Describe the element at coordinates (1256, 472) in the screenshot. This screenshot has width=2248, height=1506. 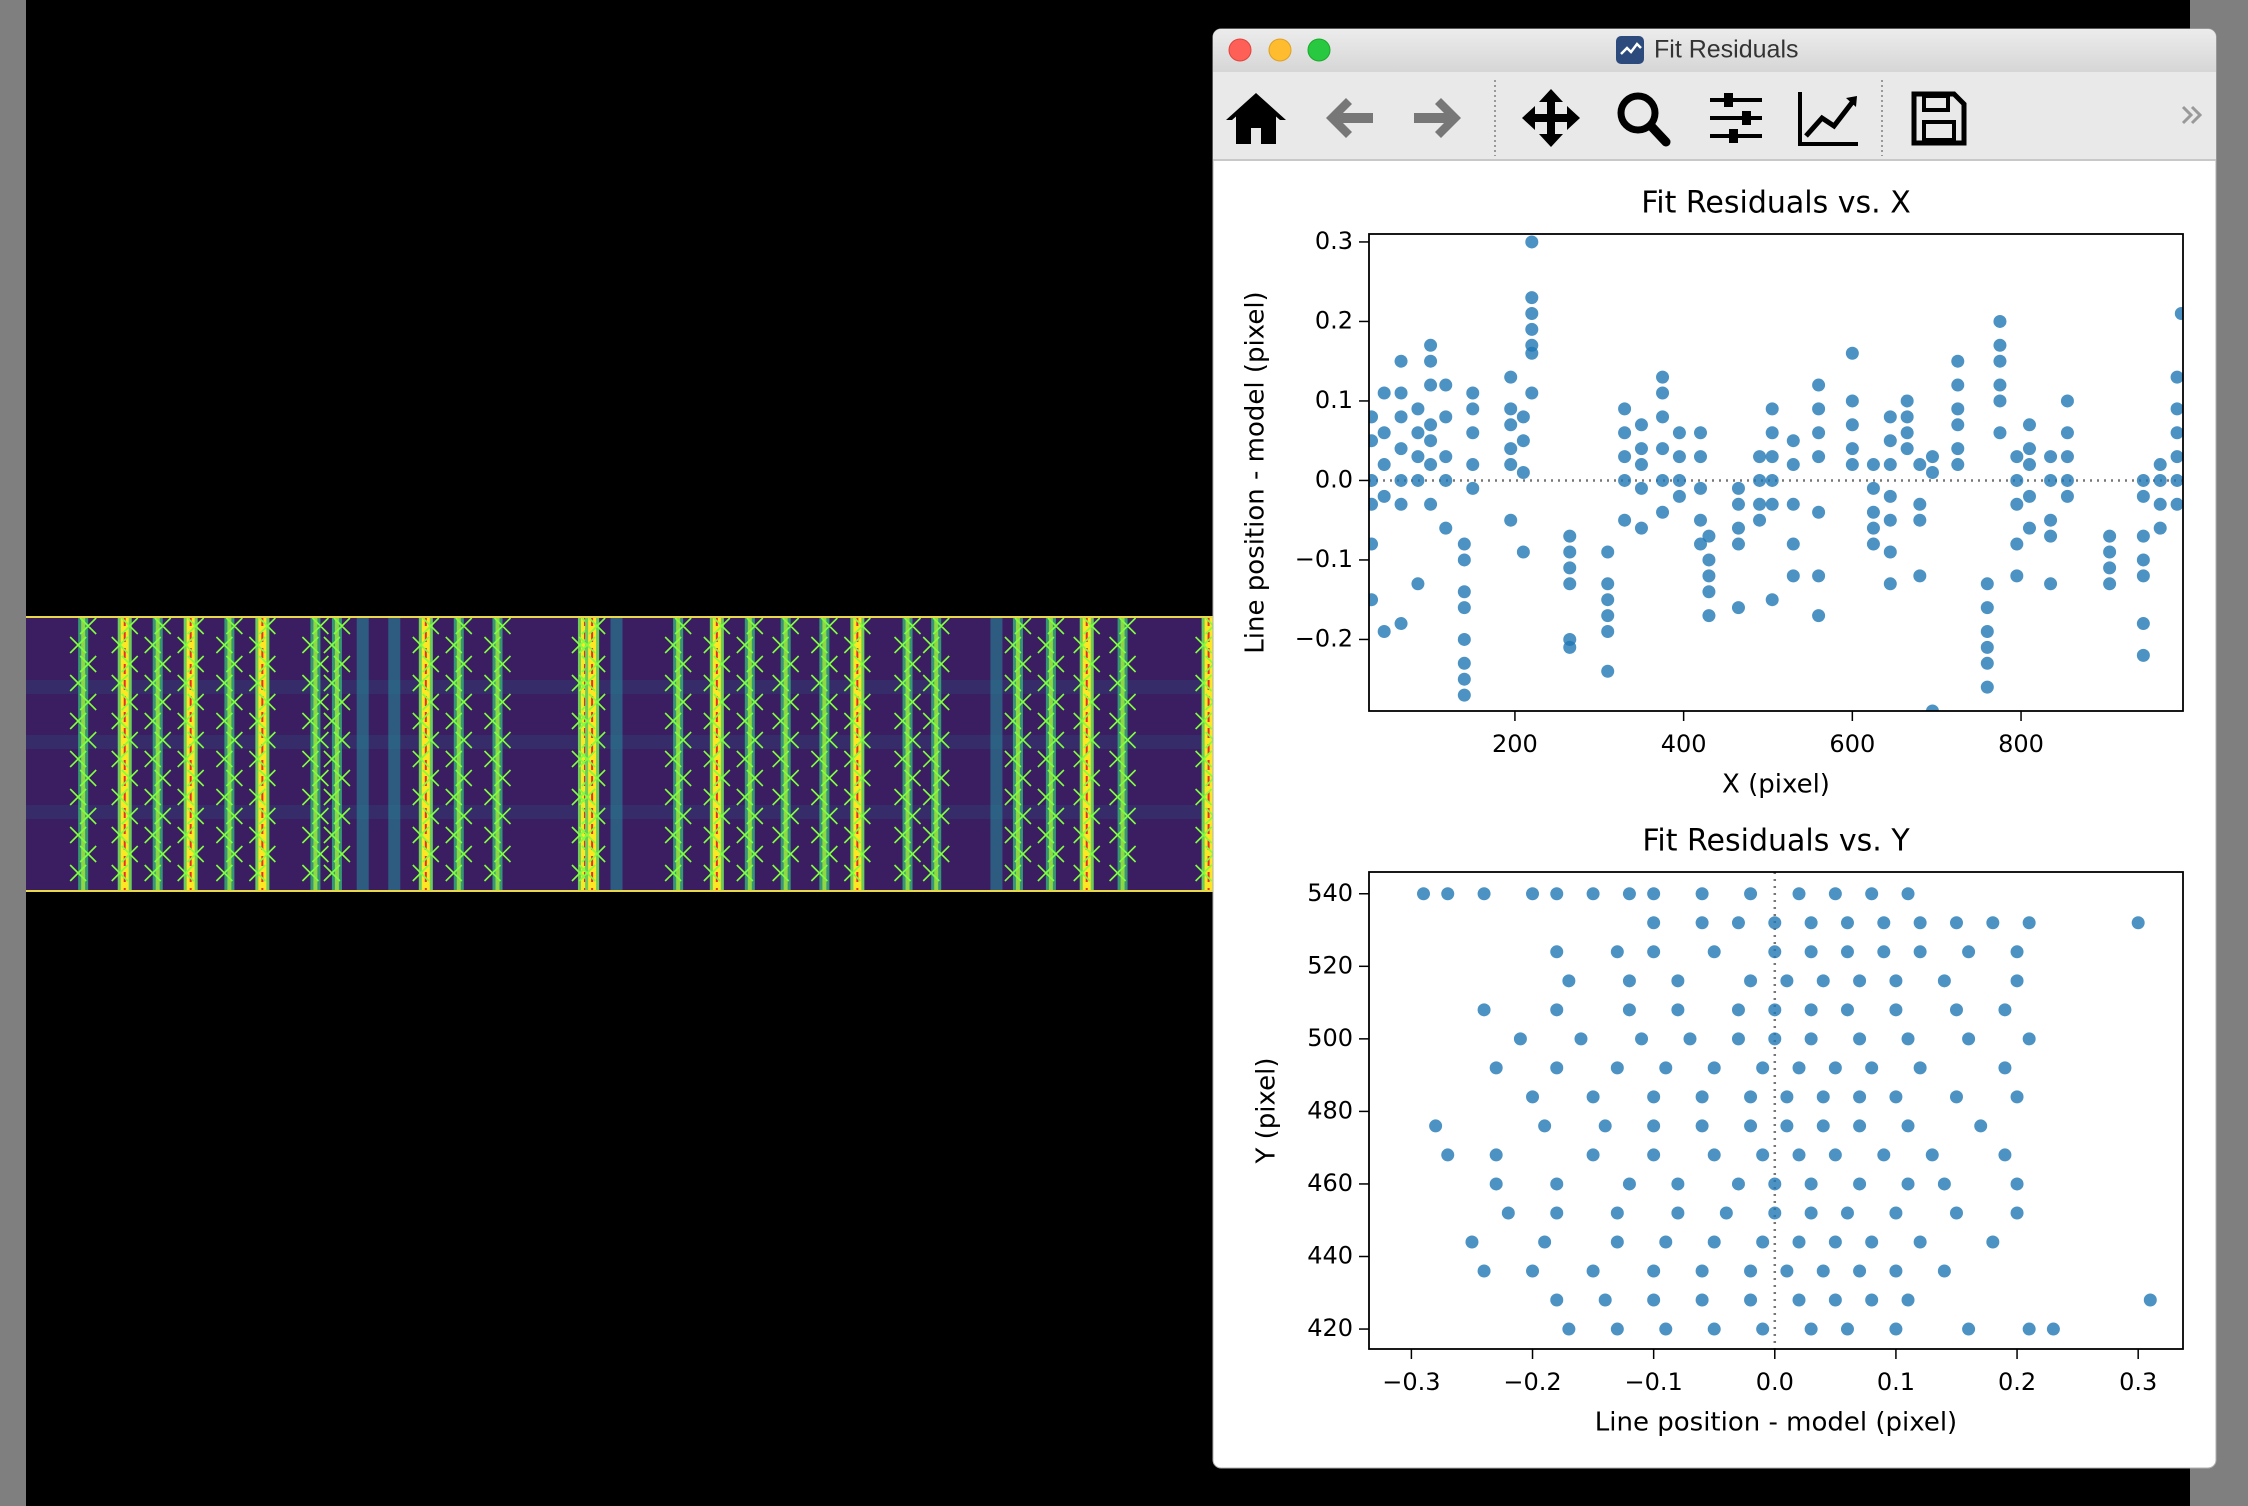
I see `y-axis-label: Line position - model (pixel)` at that location.